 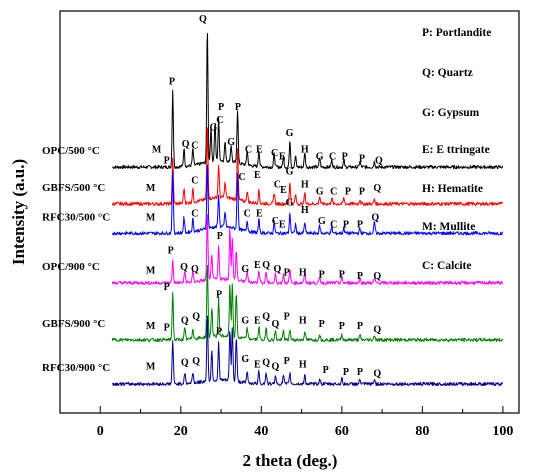 I want to click on legend-entry-calcite: C: Calcite, so click(x=447, y=266).